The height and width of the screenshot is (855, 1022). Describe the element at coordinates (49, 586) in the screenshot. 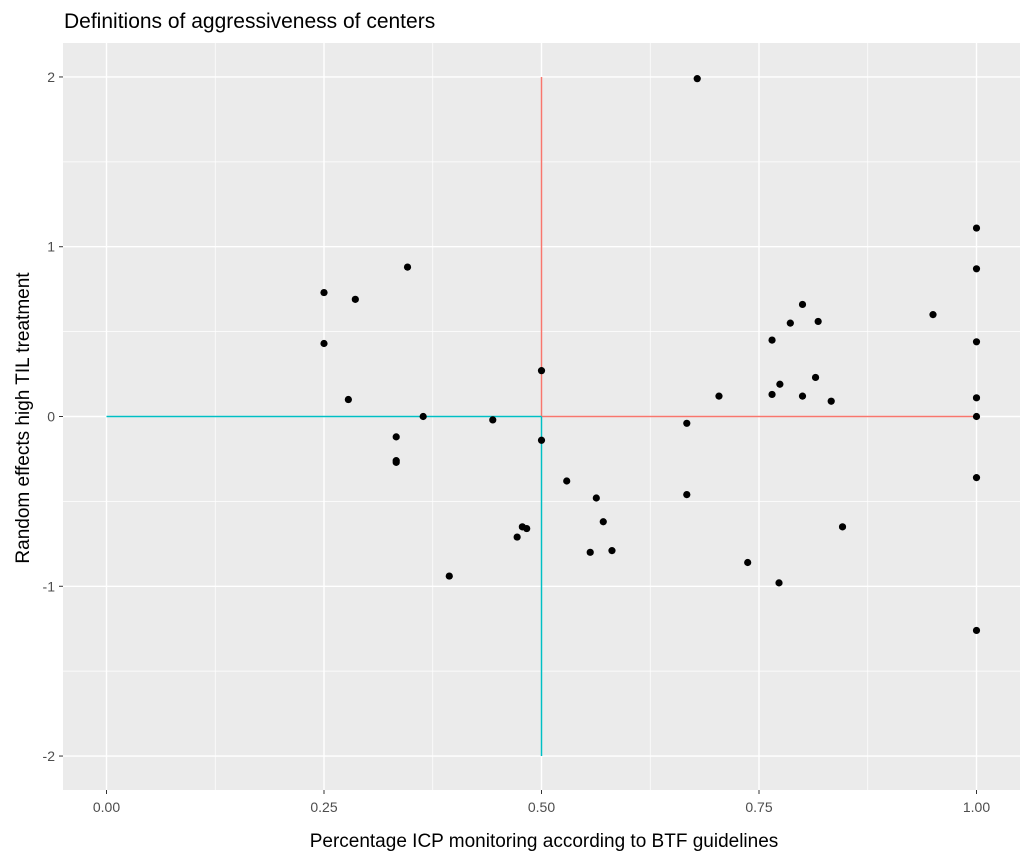

I see `y-tick-label: -1` at that location.